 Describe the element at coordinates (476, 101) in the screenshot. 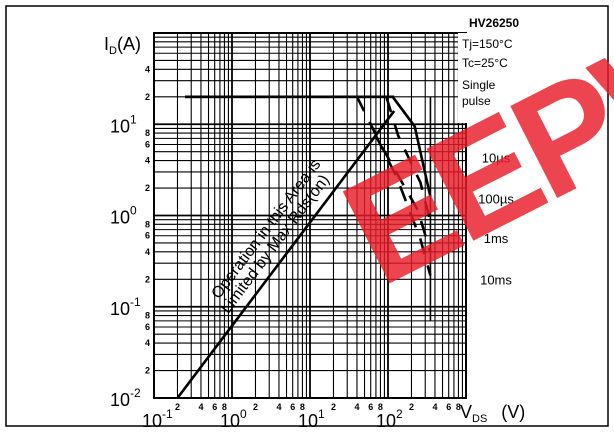

I see `condition-text: pulse` at that location.